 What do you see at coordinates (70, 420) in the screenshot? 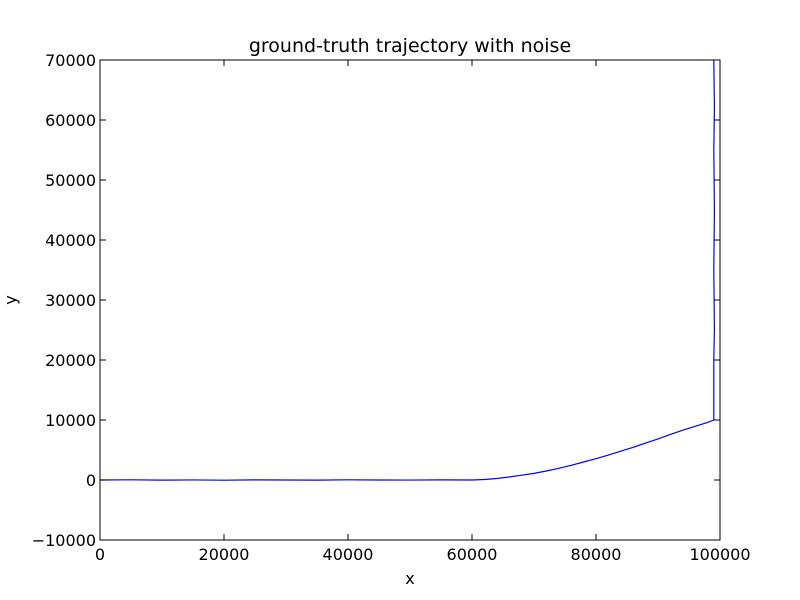
I see `y-tick-label: 10000` at bounding box center [70, 420].